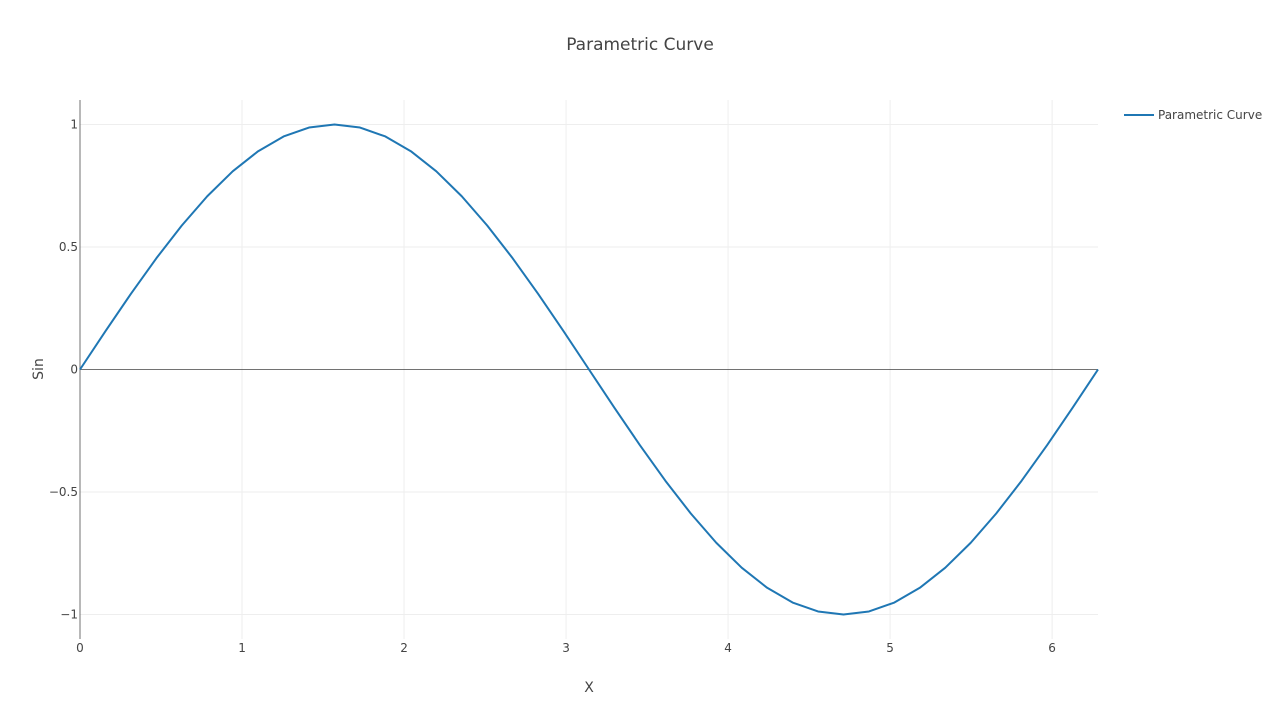  I want to click on x-tick-label: 6, so click(1052, 648).